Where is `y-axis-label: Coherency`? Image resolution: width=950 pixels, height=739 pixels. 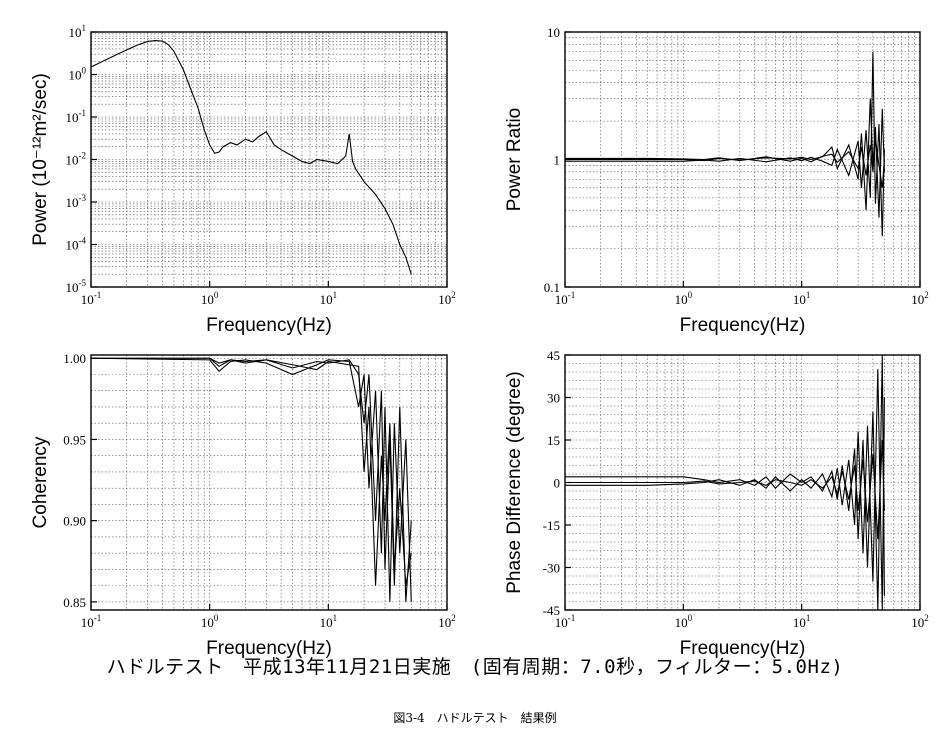
y-axis-label: Coherency is located at coordinates (40, 482).